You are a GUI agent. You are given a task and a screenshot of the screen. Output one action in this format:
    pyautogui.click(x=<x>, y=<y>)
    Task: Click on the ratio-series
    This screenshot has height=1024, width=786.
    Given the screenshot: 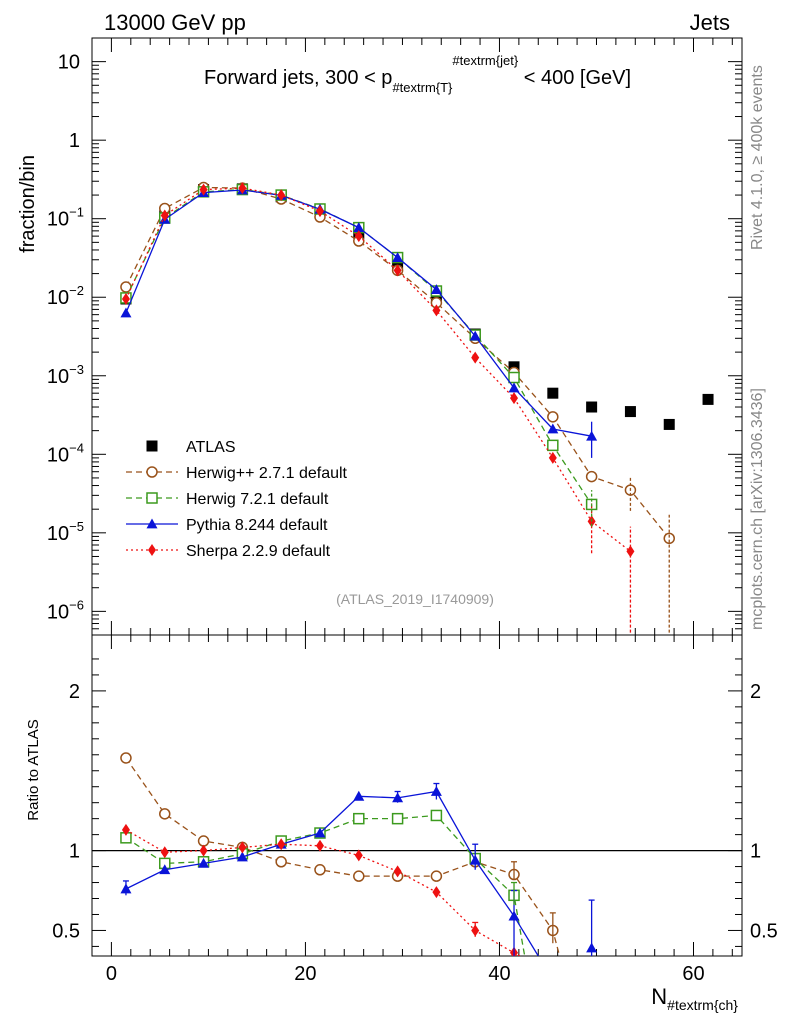 What is the action you would take?
    pyautogui.click(x=359, y=854)
    